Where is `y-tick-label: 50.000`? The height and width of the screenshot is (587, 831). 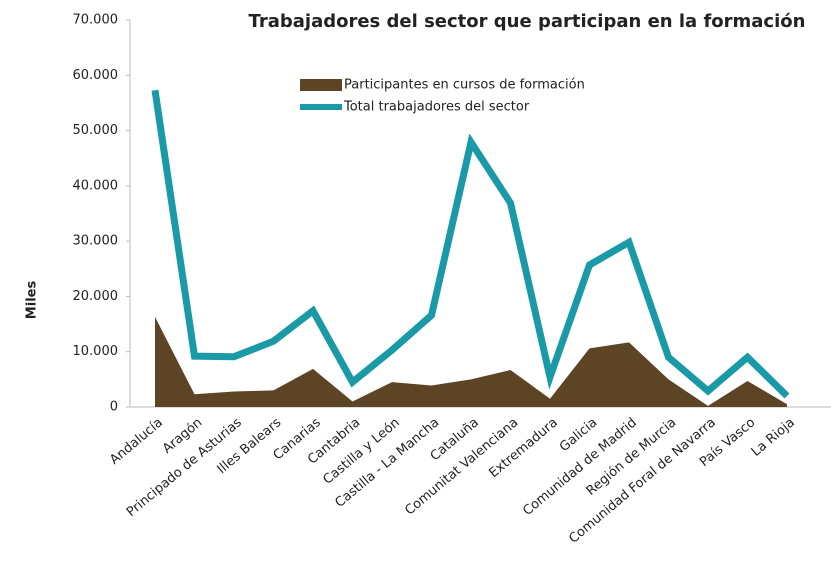
y-tick-label: 50.000 is located at coordinates (96, 130).